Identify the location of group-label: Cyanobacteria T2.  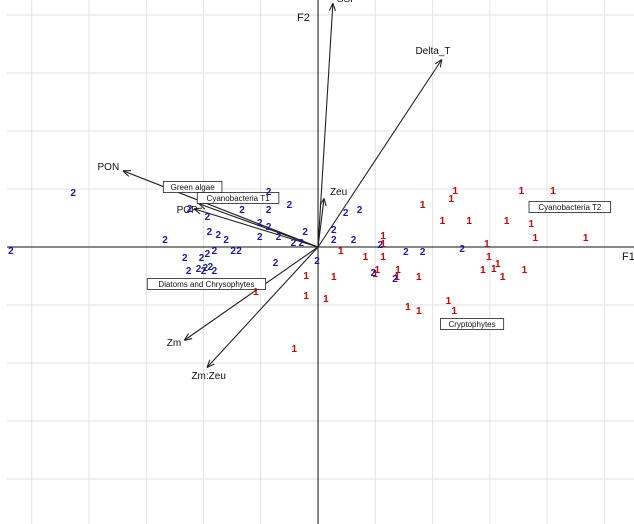
(570, 207).